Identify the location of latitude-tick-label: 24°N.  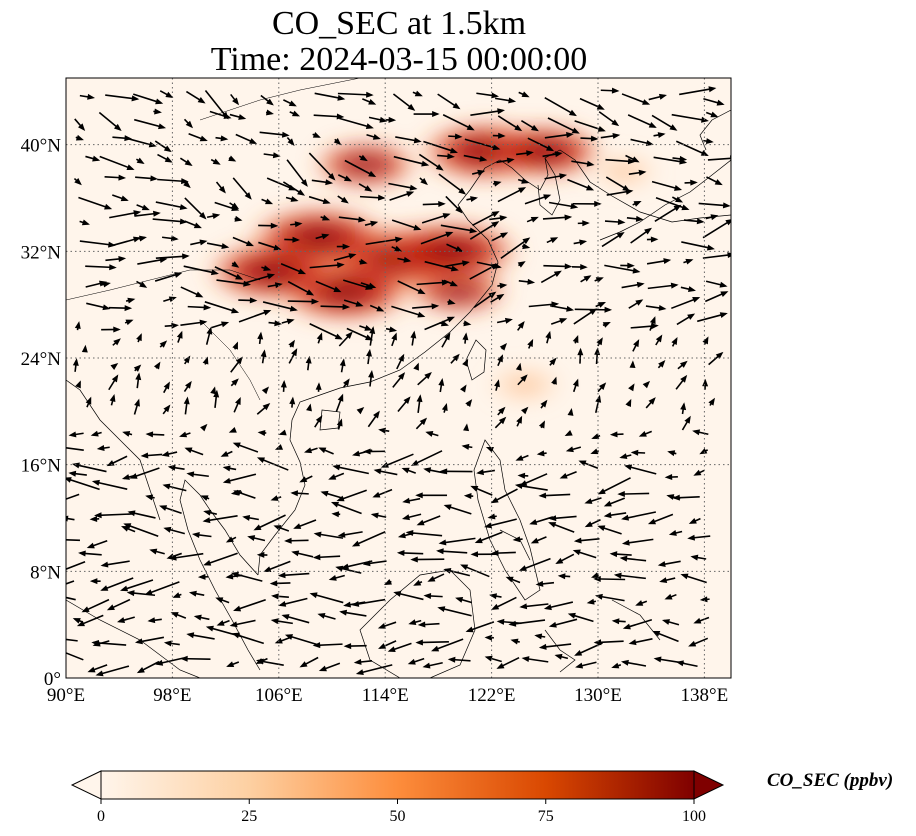
(41, 359).